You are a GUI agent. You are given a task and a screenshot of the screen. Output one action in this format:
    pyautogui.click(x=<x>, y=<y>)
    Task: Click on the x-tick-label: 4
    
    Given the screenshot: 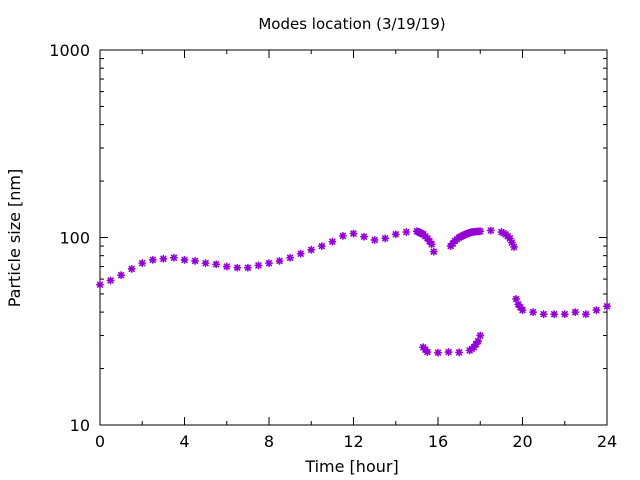 What is the action you would take?
    pyautogui.click(x=184, y=441)
    